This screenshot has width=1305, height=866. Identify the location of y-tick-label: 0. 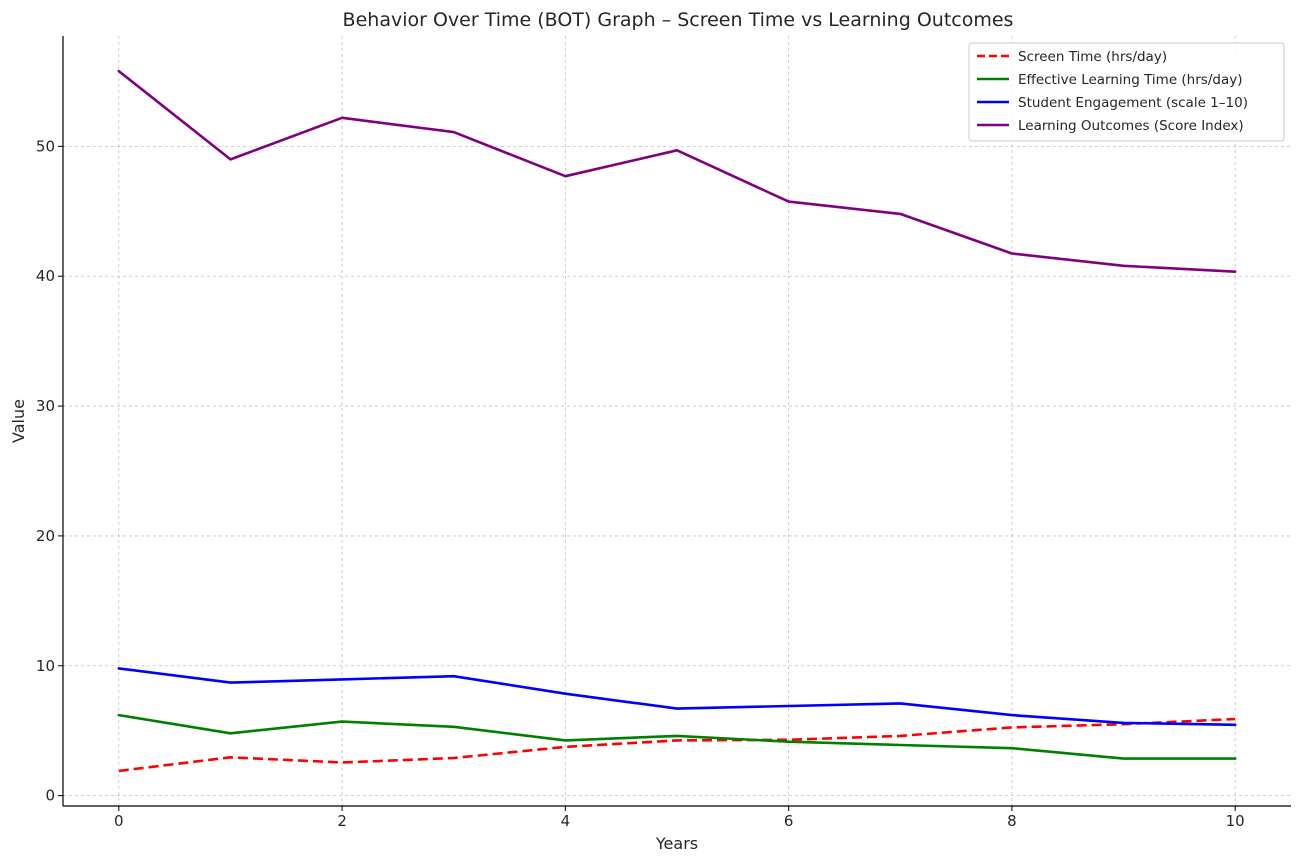
(50, 796).